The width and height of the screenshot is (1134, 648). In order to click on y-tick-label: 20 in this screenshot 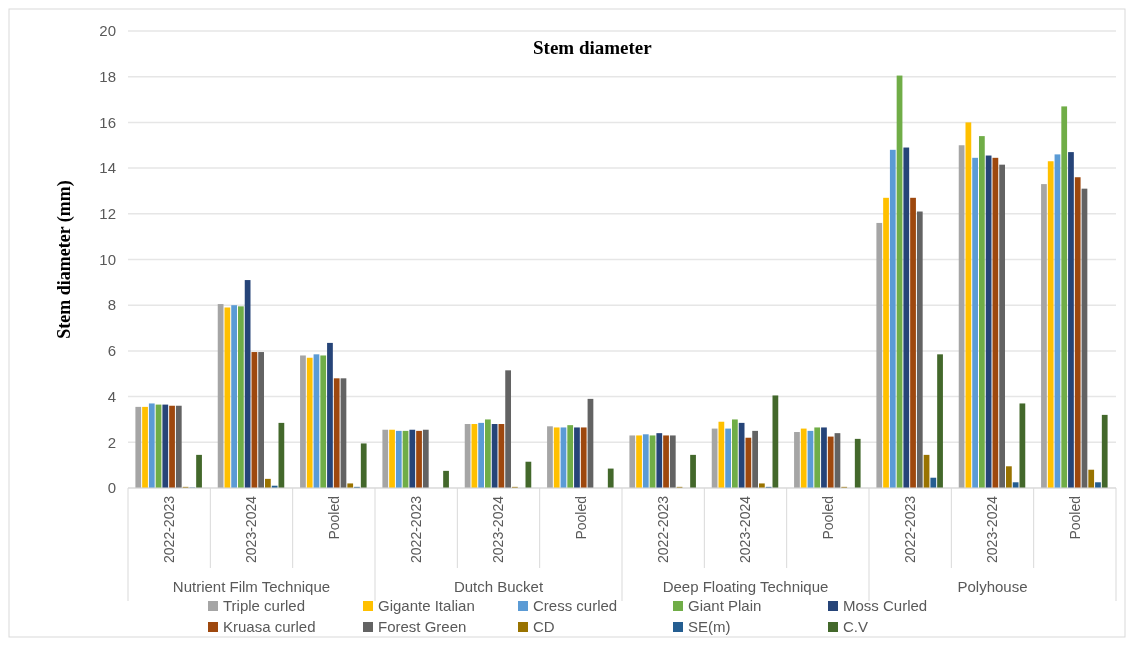, I will do `click(107, 31)`.